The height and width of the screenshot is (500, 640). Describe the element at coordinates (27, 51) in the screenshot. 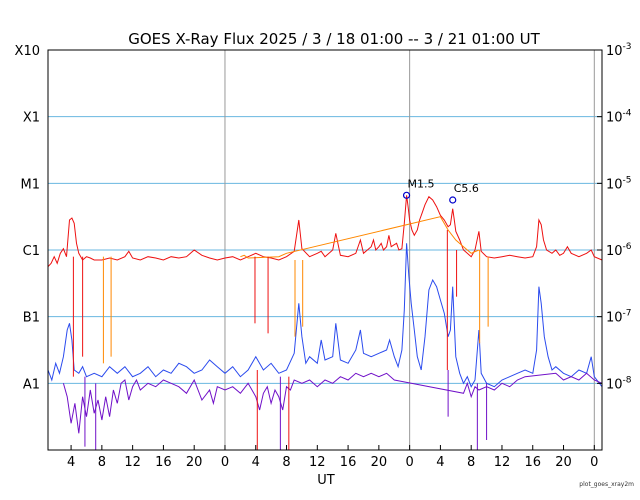

I see `flare-class-label: X10` at that location.